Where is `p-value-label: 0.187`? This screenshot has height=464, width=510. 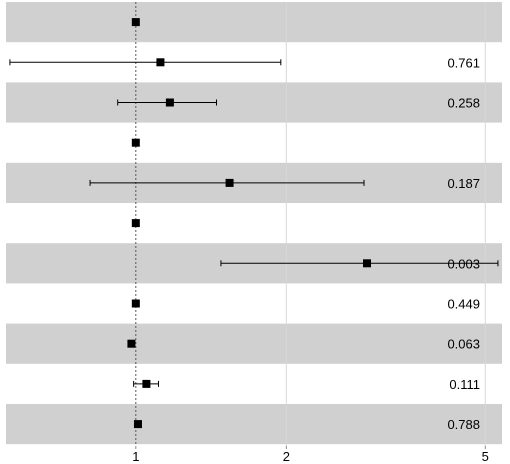
p-value-label: 0.187 is located at coordinates (463, 183).